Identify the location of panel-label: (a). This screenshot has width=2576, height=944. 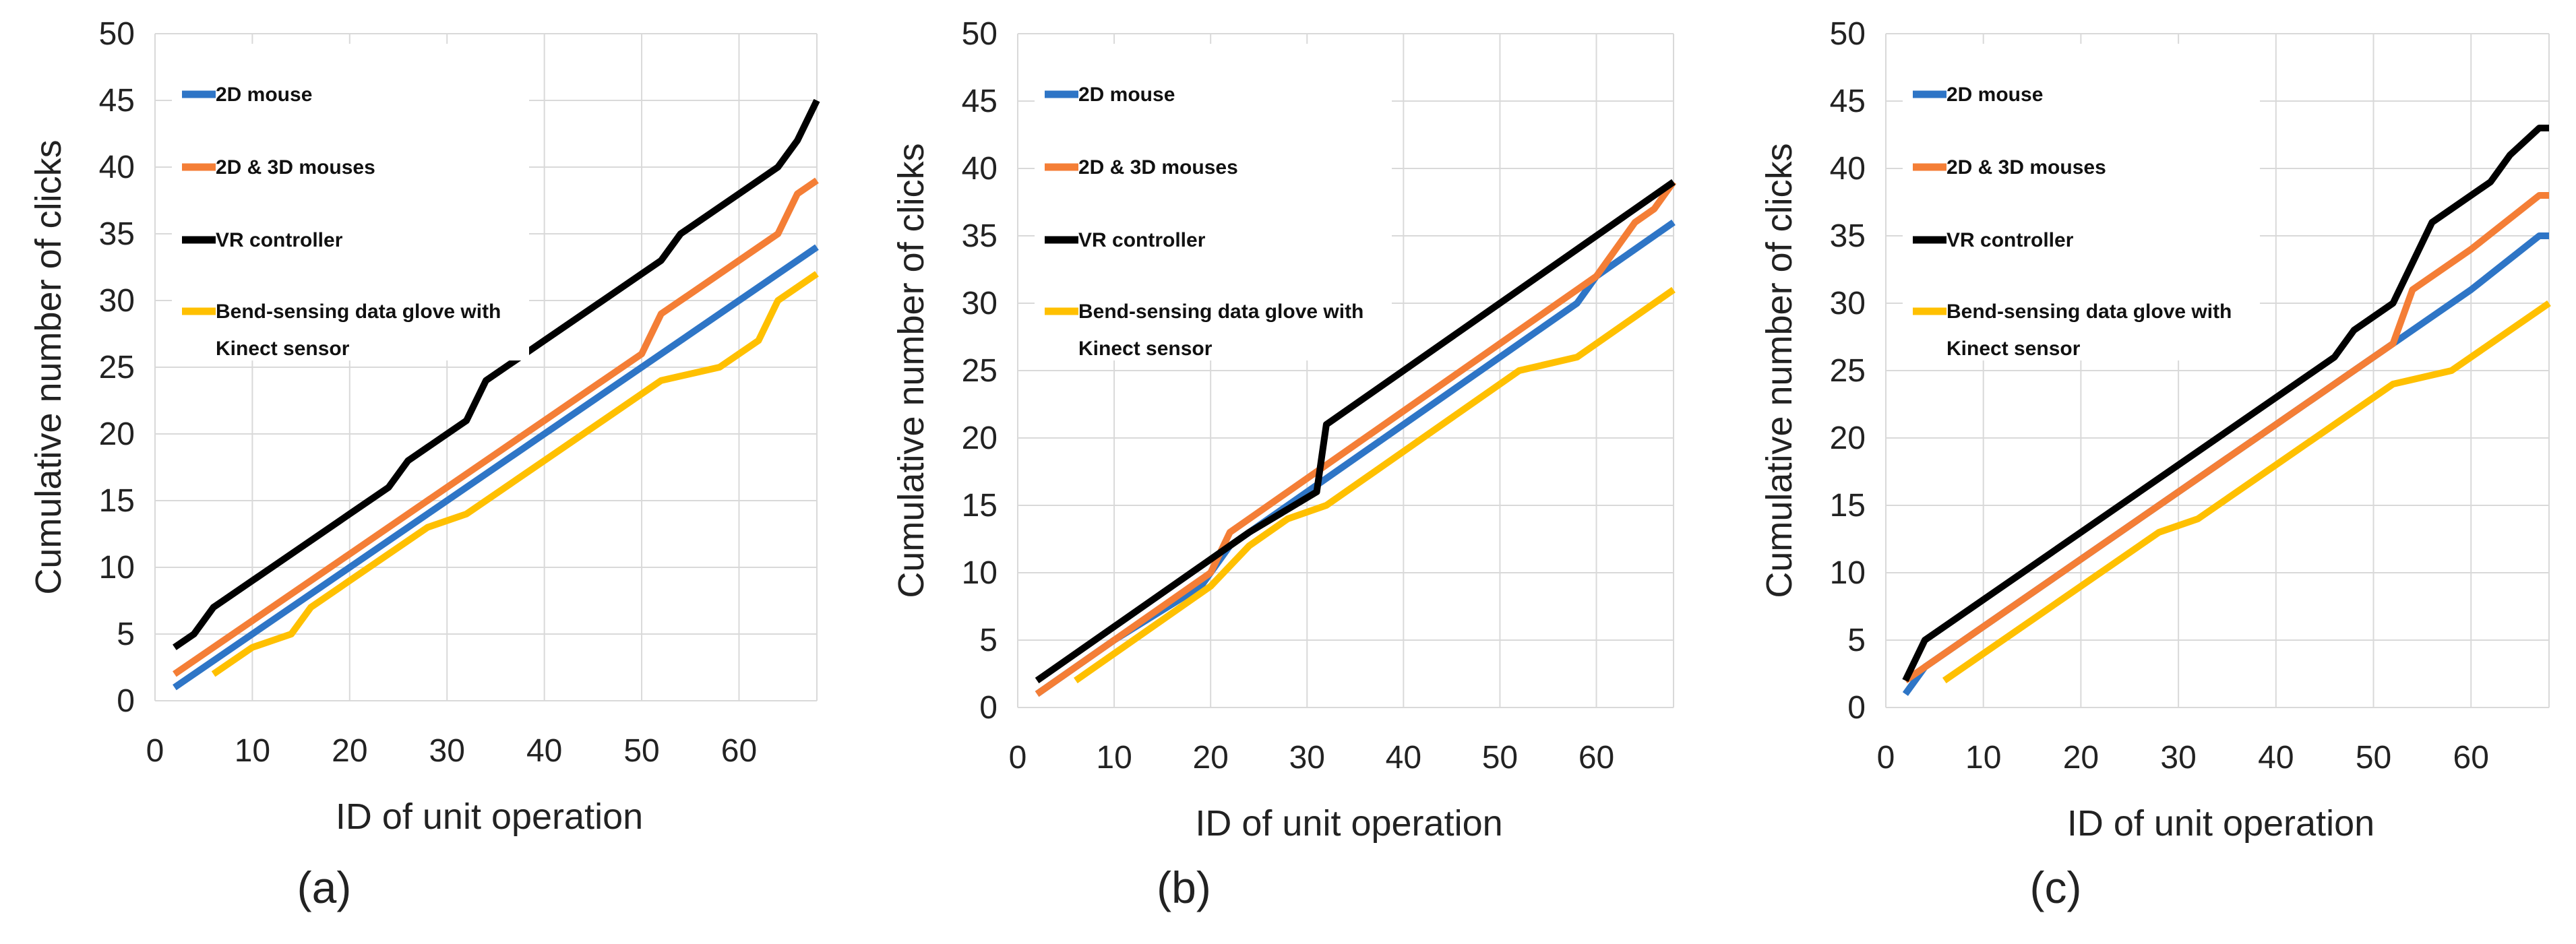
(325, 887).